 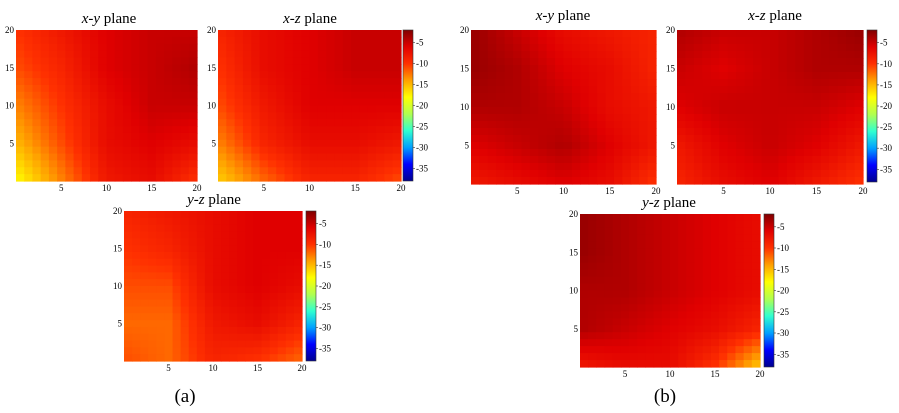 What do you see at coordinates (214, 368) in the screenshot?
I see `x-tick-label: 10` at bounding box center [214, 368].